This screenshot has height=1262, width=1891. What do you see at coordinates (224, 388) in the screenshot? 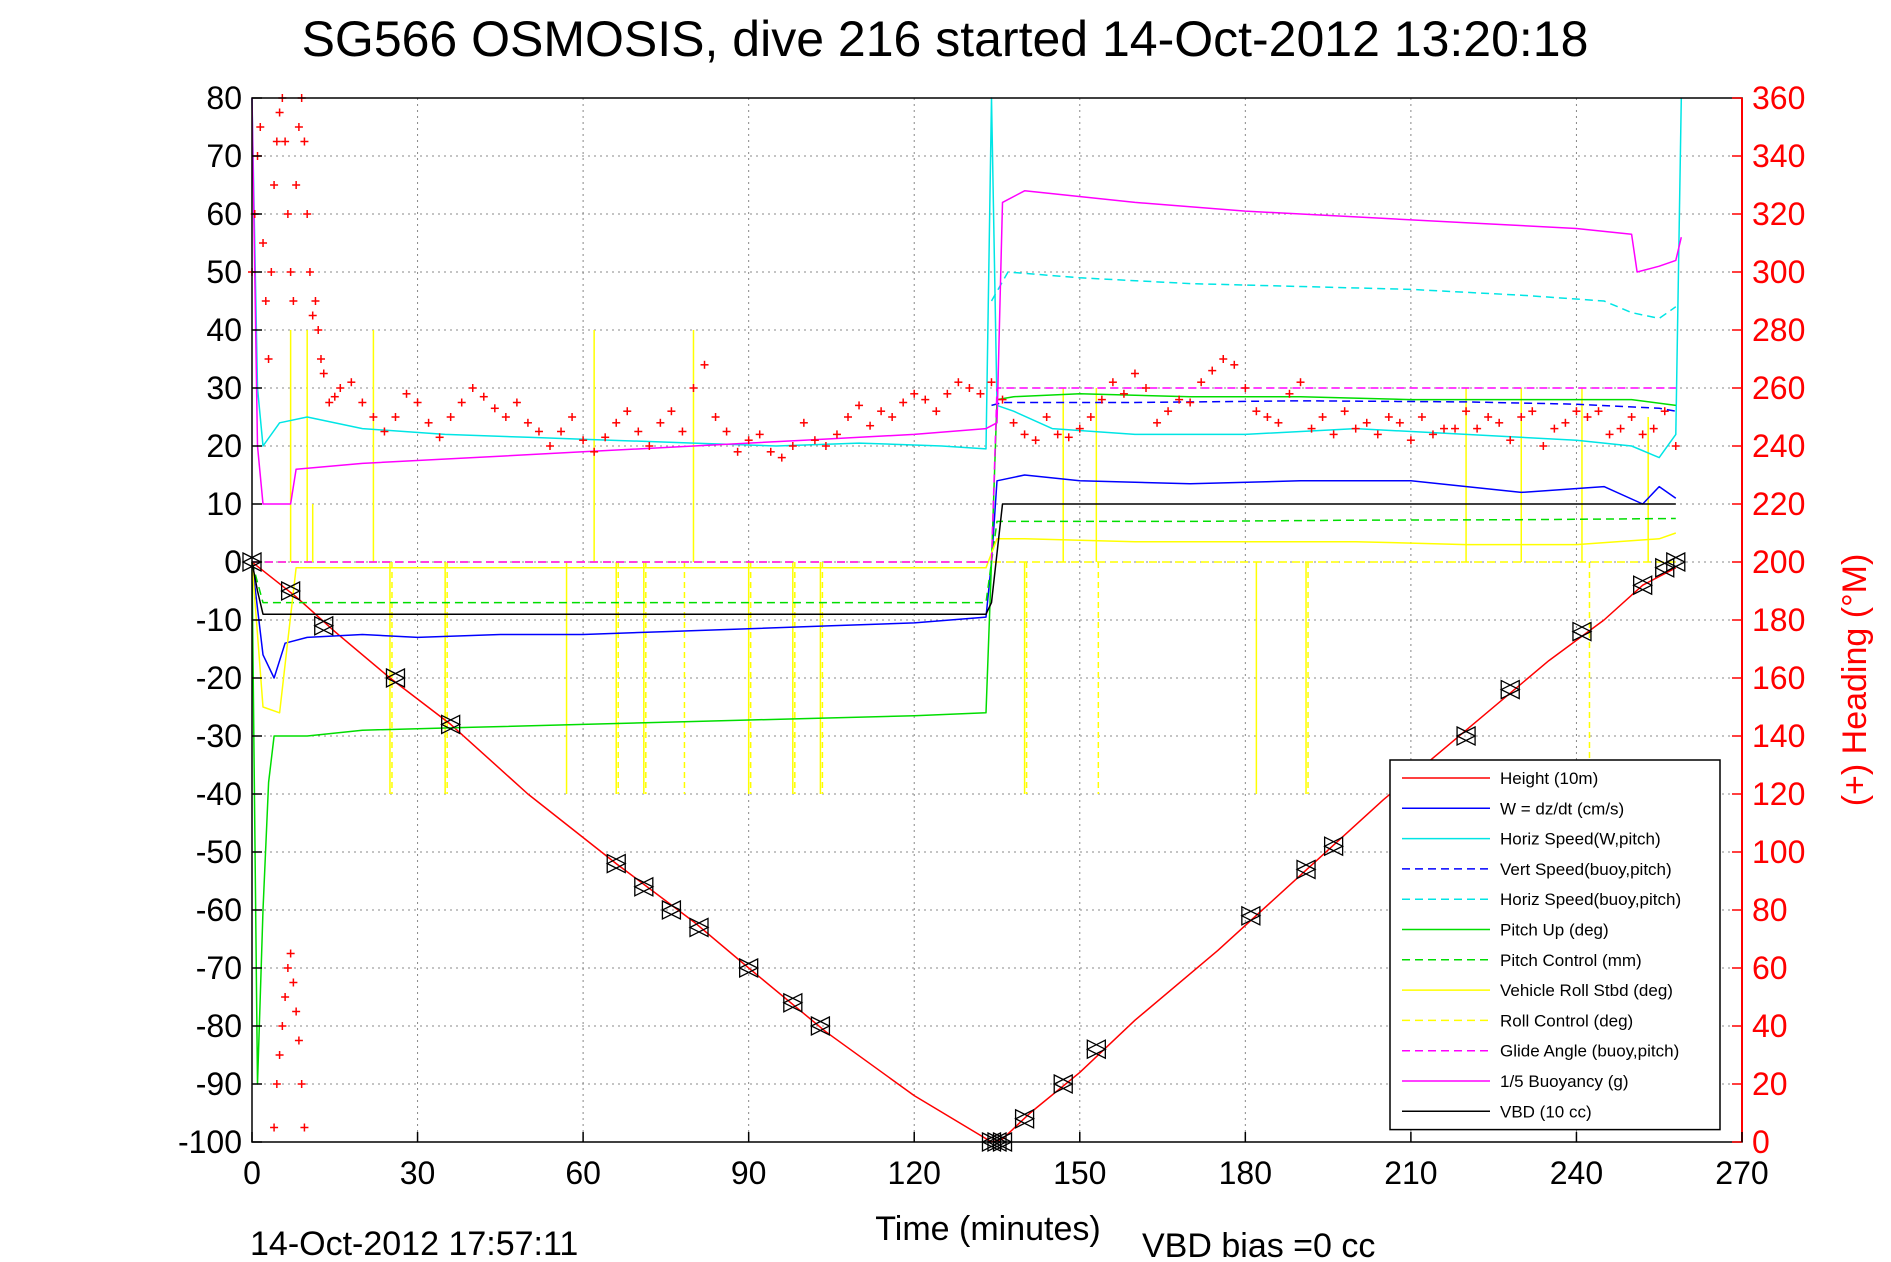
I see `left-tick-label: 30` at bounding box center [224, 388].